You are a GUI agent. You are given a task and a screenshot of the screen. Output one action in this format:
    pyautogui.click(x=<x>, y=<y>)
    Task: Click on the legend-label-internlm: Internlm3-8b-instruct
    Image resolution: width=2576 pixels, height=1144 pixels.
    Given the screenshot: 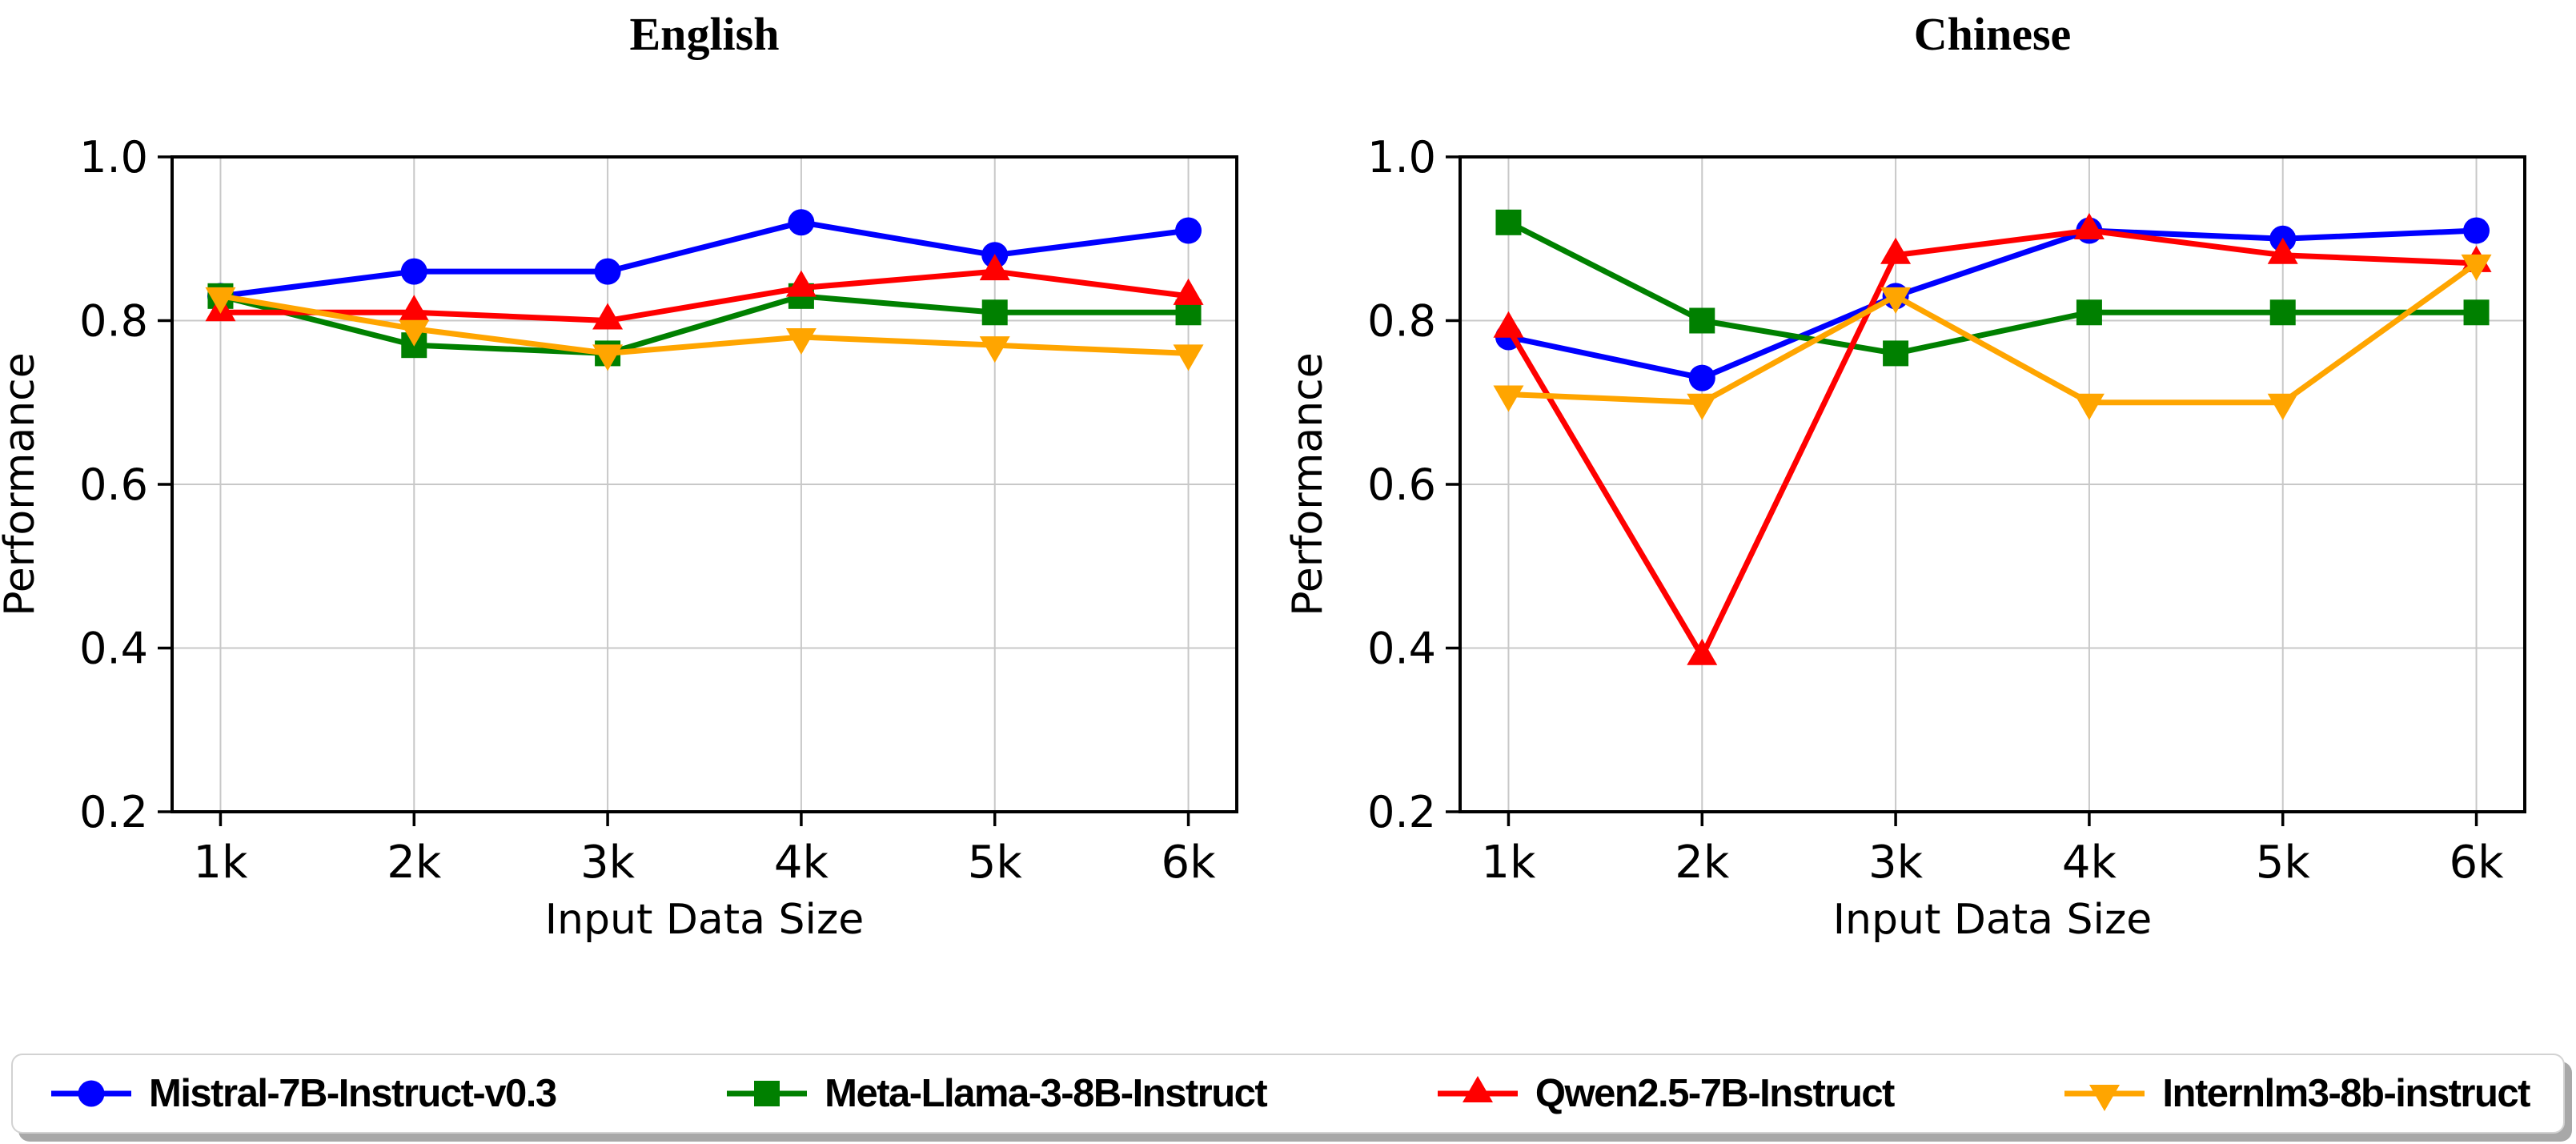 What is the action you would take?
    pyautogui.click(x=2346, y=1093)
    